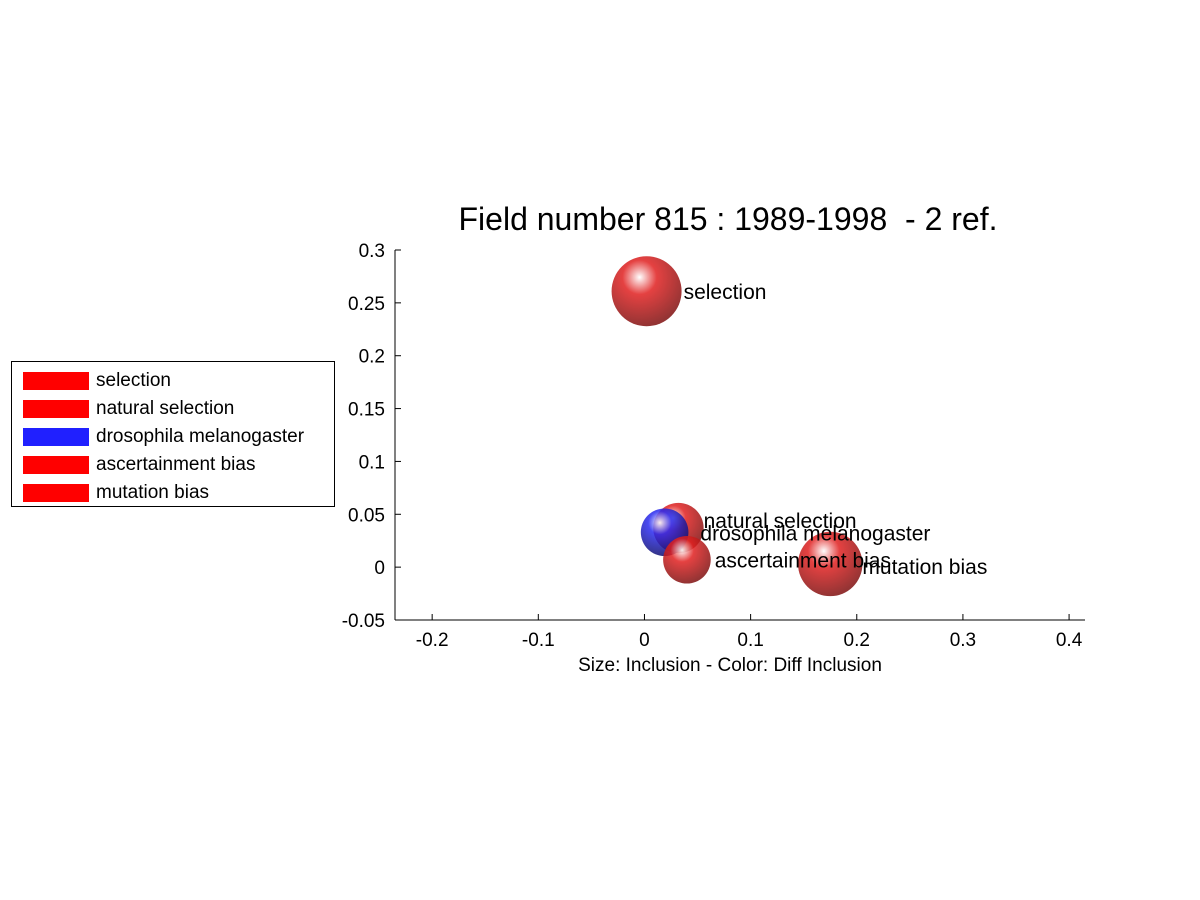 The width and height of the screenshot is (1200, 900). What do you see at coordinates (165, 408) in the screenshot?
I see `legend-label: natural selection` at bounding box center [165, 408].